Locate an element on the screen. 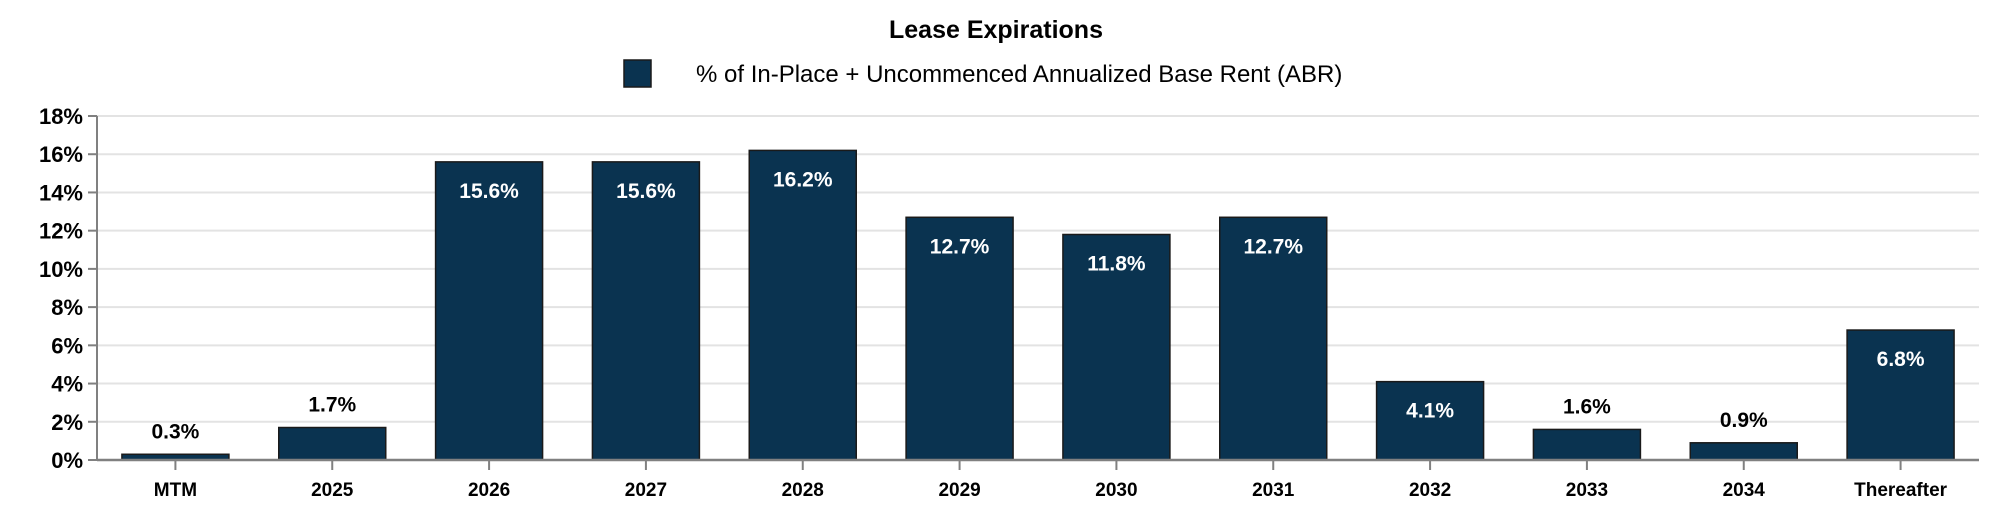 The width and height of the screenshot is (1992, 523). x-tick-label: 2032 is located at coordinates (1430, 490).